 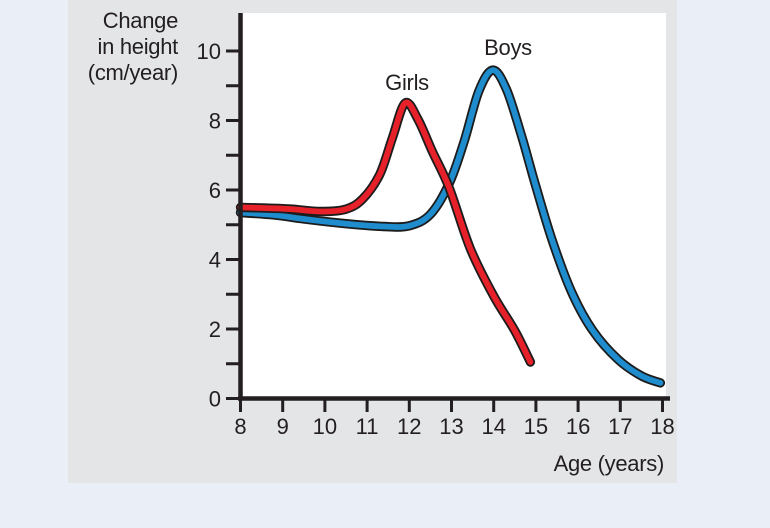 I want to click on x-tick-label: 15, so click(x=536, y=426).